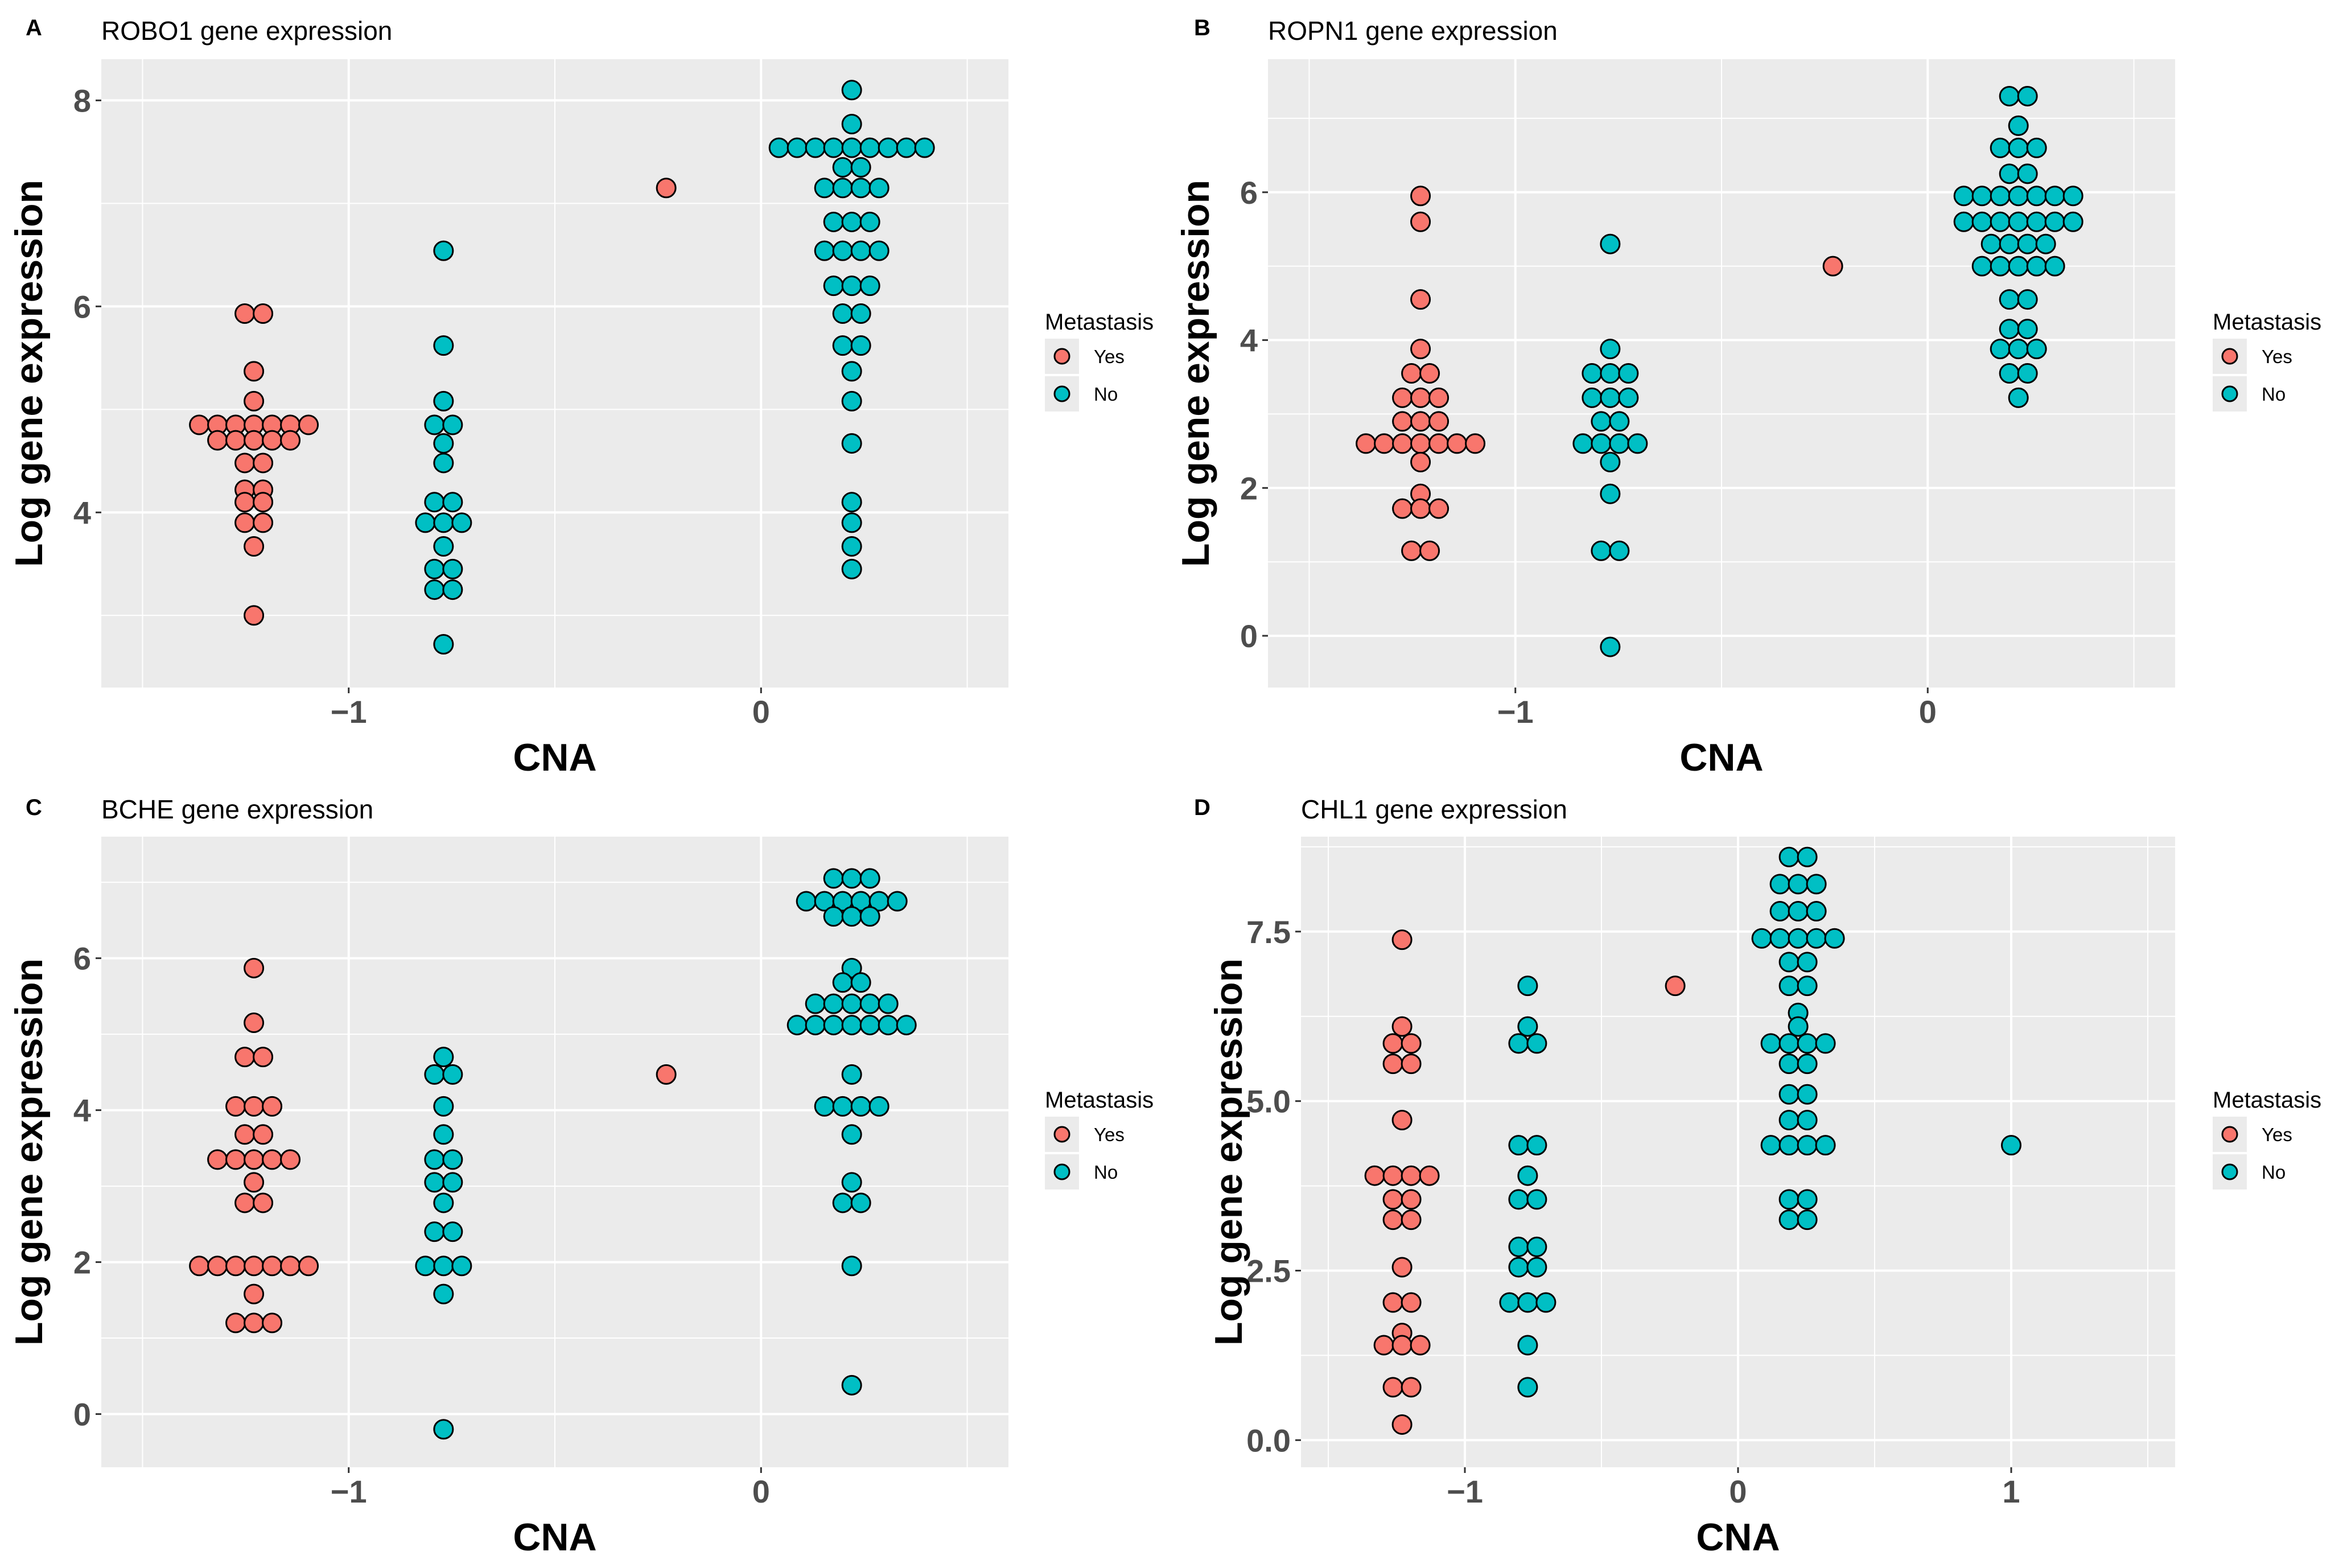 This screenshot has height=1568, width=2343. I want to click on legend-title: Metastasis, so click(1100, 1100).